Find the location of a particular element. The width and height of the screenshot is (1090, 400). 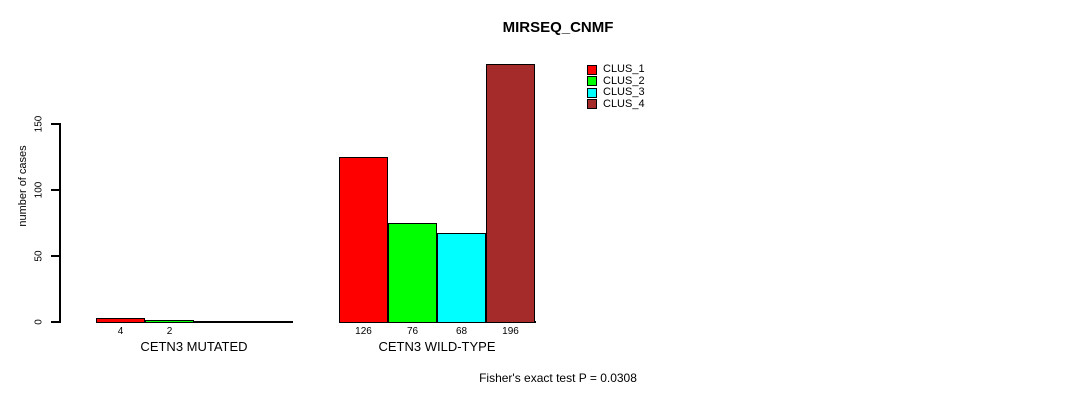

y-axis-title: number of cases is located at coordinates (23, 186).